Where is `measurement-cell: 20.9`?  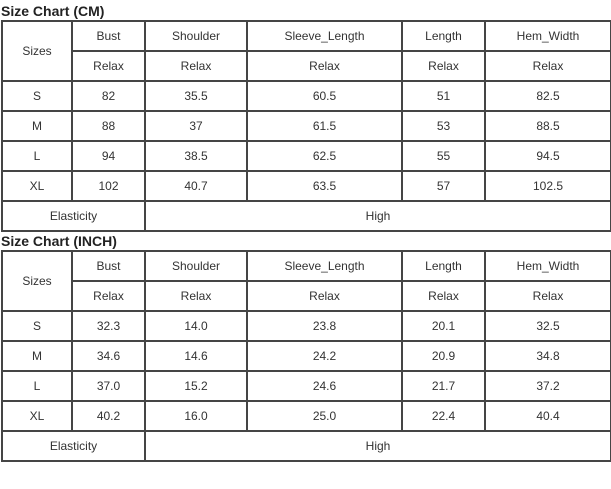
measurement-cell: 20.9 is located at coordinates (443, 356).